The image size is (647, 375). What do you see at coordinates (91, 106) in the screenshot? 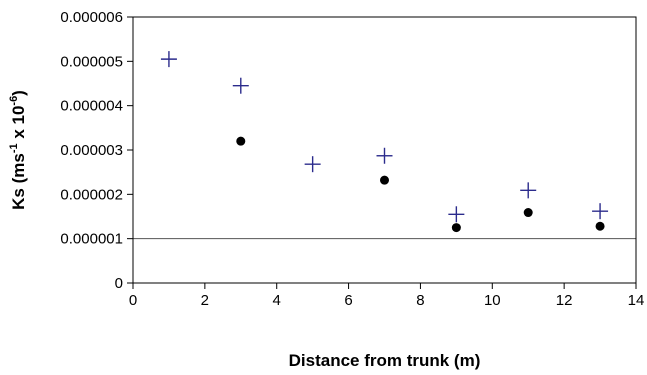
I see `y-tick-label: 0.000004` at bounding box center [91, 106].